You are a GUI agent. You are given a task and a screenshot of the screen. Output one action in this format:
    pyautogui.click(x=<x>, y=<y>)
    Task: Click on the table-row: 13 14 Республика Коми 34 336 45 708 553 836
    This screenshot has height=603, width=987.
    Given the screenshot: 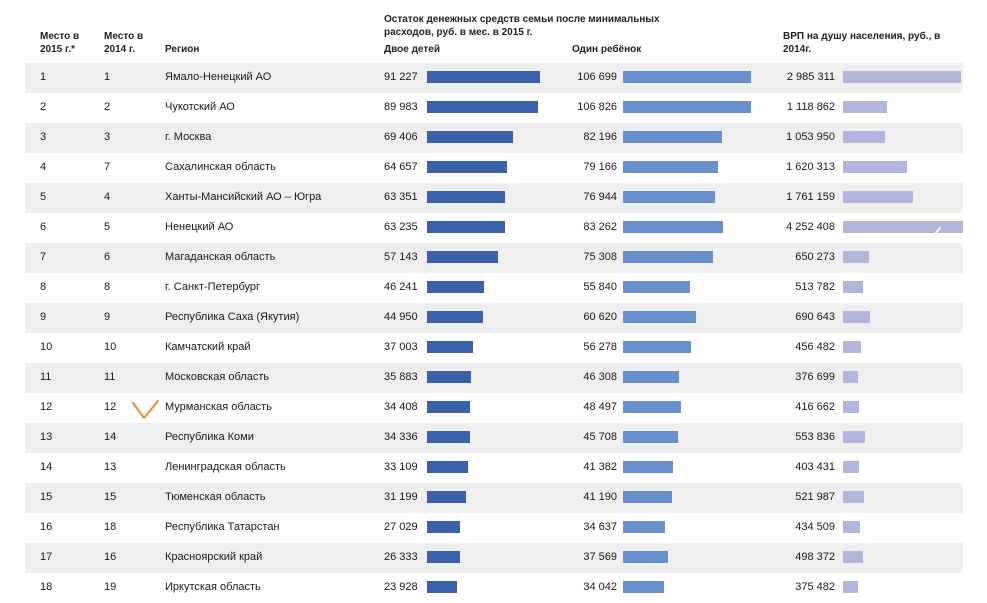 What is the action you would take?
    pyautogui.click(x=494, y=438)
    